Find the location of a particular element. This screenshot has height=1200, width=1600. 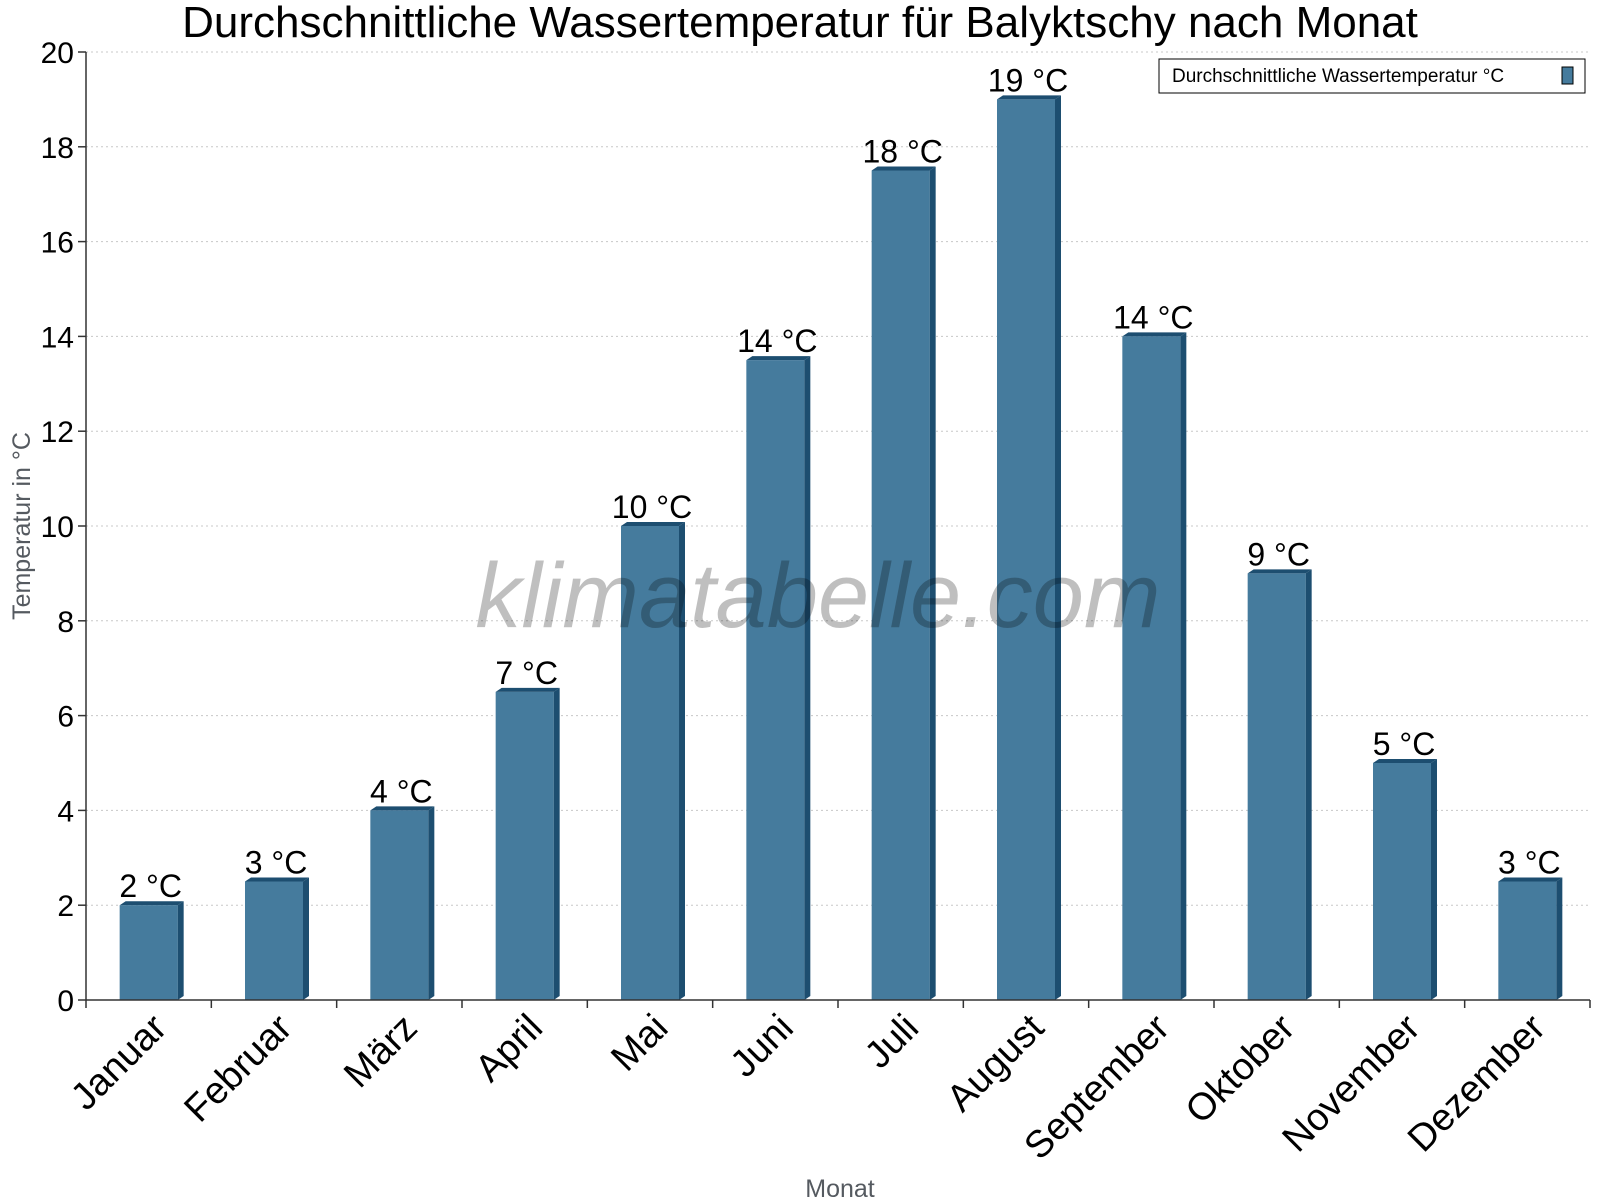

y-tick-label: 4 is located at coordinates (65, 811).